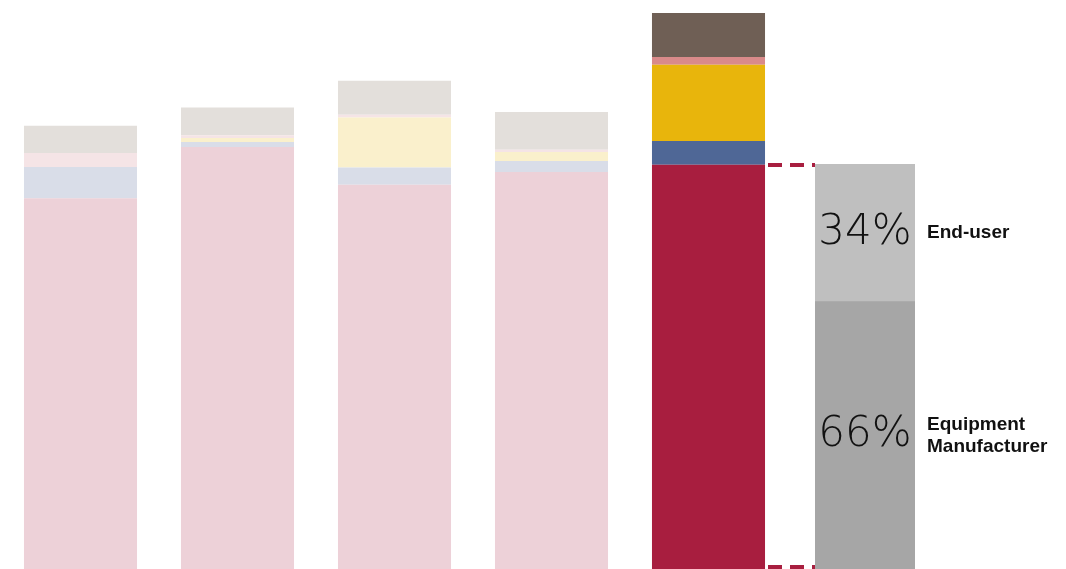 The image size is (1066, 569). Describe the element at coordinates (987, 434) in the screenshot. I see `text: Equipment Manufacturer` at that location.